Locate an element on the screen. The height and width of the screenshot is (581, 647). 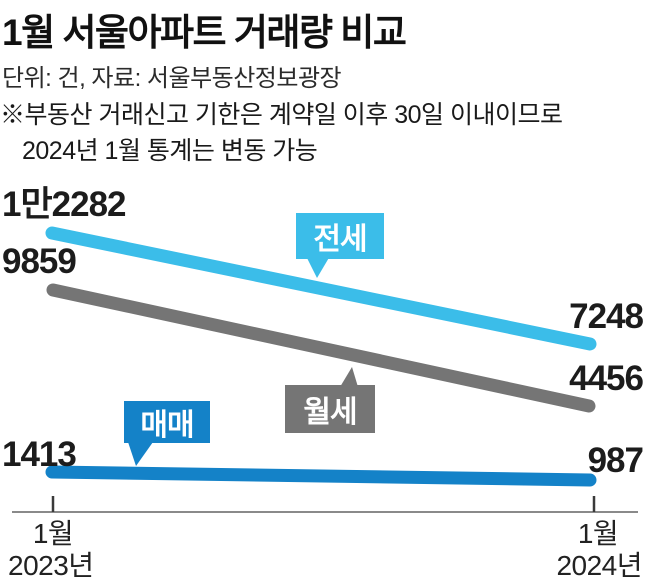
x-tick-label-left-year: 2023년 is located at coordinates (51, 565).